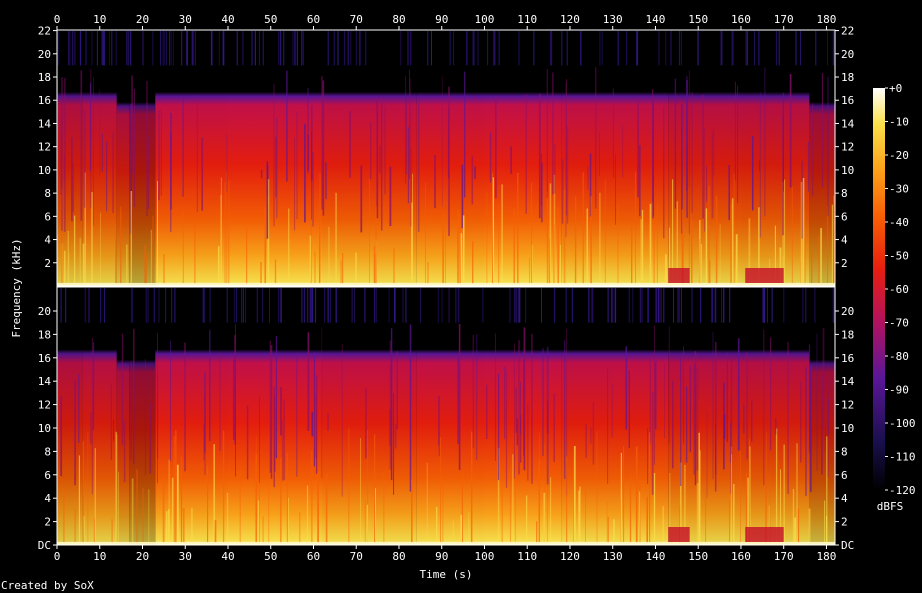 This screenshot has width=922, height=593. Describe the element at coordinates (902, 457) in the screenshot. I see `colorbar-tick-label: -110` at that location.